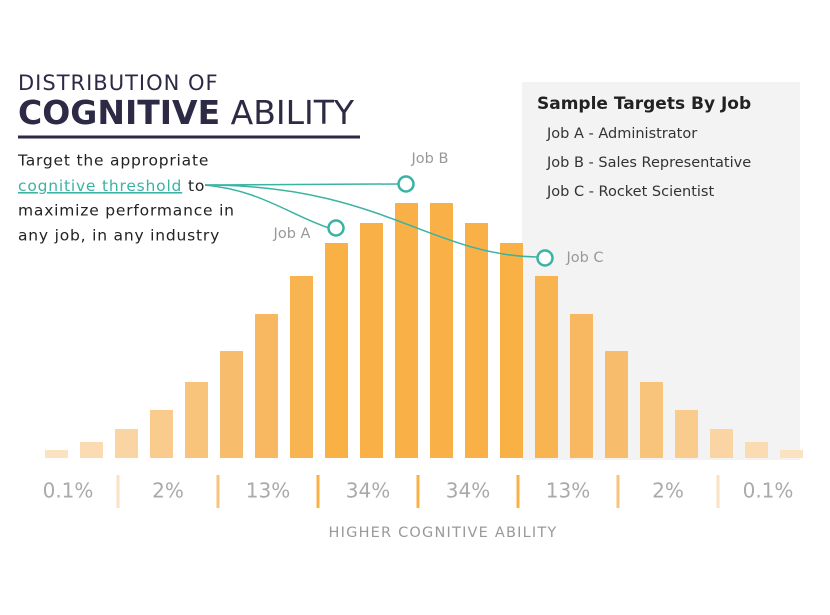 This screenshot has height=615, width=830. Describe the element at coordinates (430, 159) in the screenshot. I see `job-label: Job B` at that location.